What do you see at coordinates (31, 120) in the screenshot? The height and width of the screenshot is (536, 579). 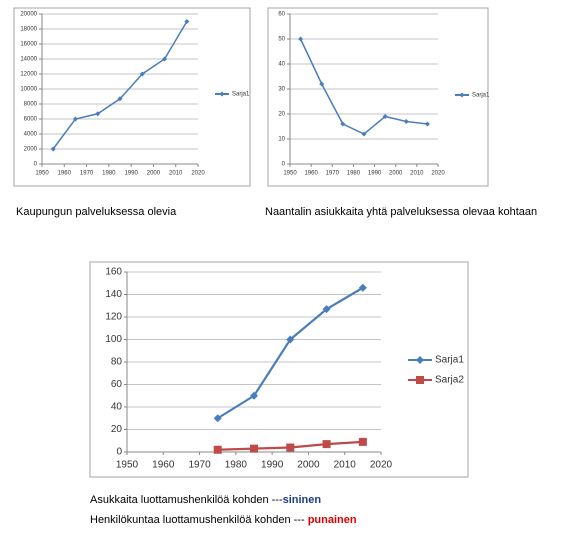 I see `y-tick-label: 6000` at bounding box center [31, 120].